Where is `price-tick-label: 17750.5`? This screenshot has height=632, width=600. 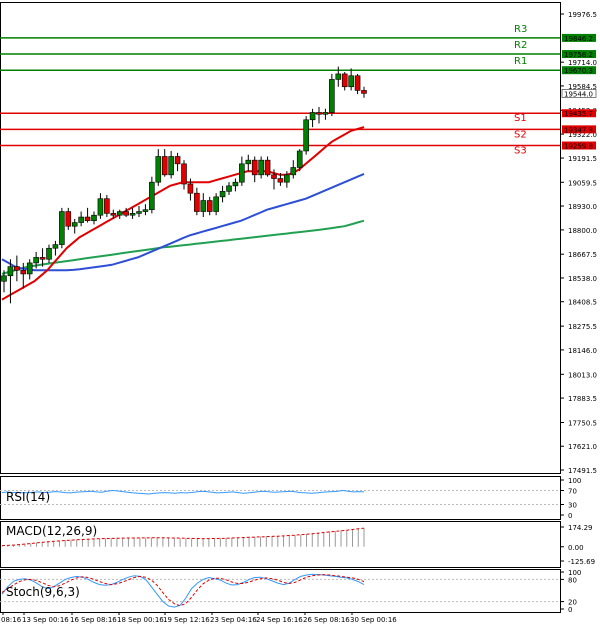 price-tick-label: 17750.5 is located at coordinates (582, 423).